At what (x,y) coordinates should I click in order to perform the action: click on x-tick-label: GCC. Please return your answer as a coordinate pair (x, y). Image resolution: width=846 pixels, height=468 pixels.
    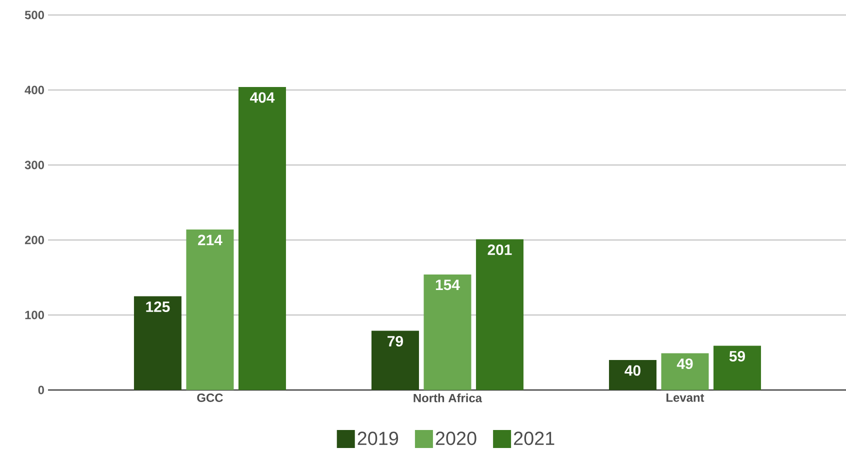
    Looking at the image, I should click on (210, 398).